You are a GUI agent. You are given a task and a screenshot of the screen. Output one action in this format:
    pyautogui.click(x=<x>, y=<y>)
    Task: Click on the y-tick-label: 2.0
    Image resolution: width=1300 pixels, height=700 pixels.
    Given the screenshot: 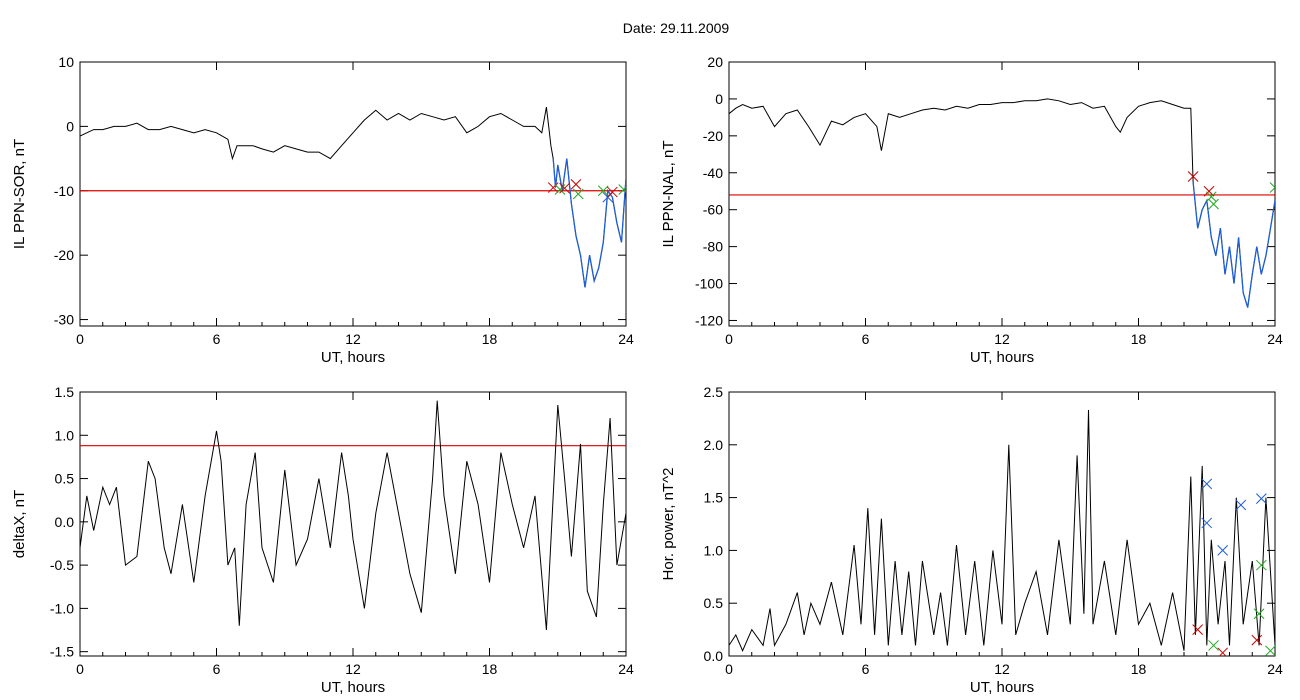 What is the action you would take?
    pyautogui.click(x=714, y=445)
    